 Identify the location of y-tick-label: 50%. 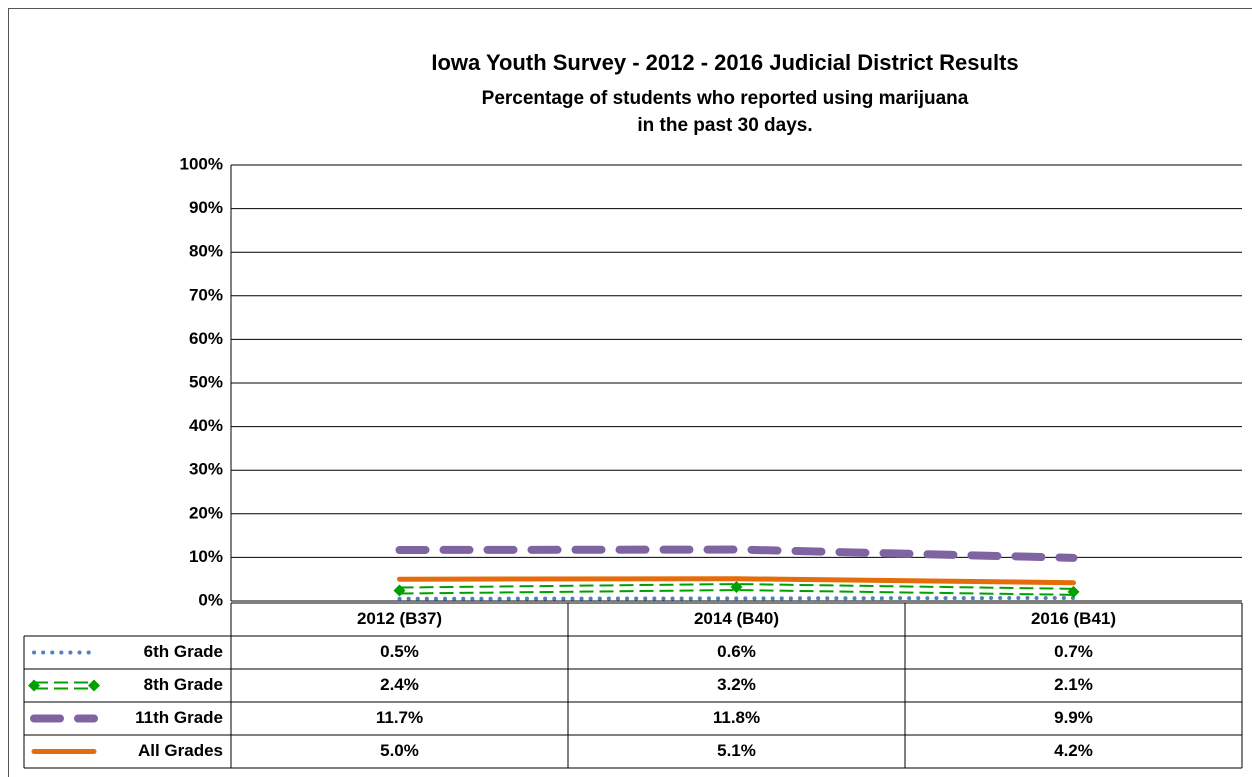
(206, 381).